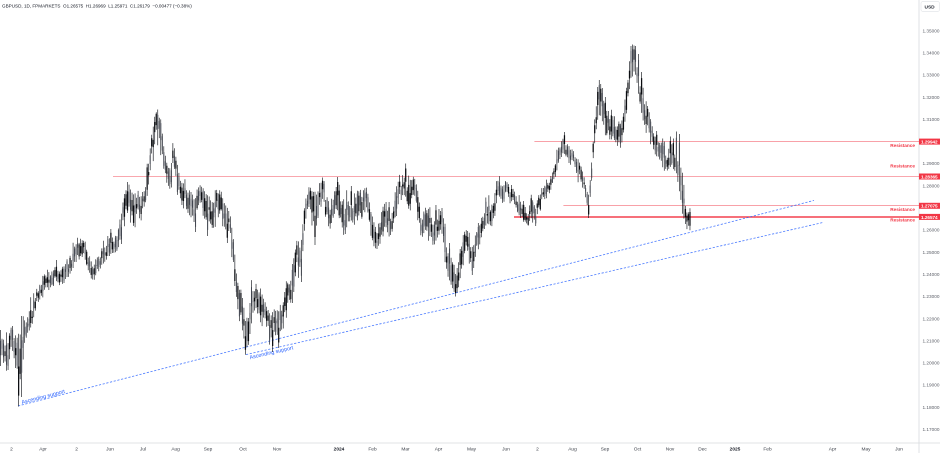 This screenshot has height=453, width=940. What do you see at coordinates (339, 450) in the screenshot?
I see `svg-text: 2024` at bounding box center [339, 450].